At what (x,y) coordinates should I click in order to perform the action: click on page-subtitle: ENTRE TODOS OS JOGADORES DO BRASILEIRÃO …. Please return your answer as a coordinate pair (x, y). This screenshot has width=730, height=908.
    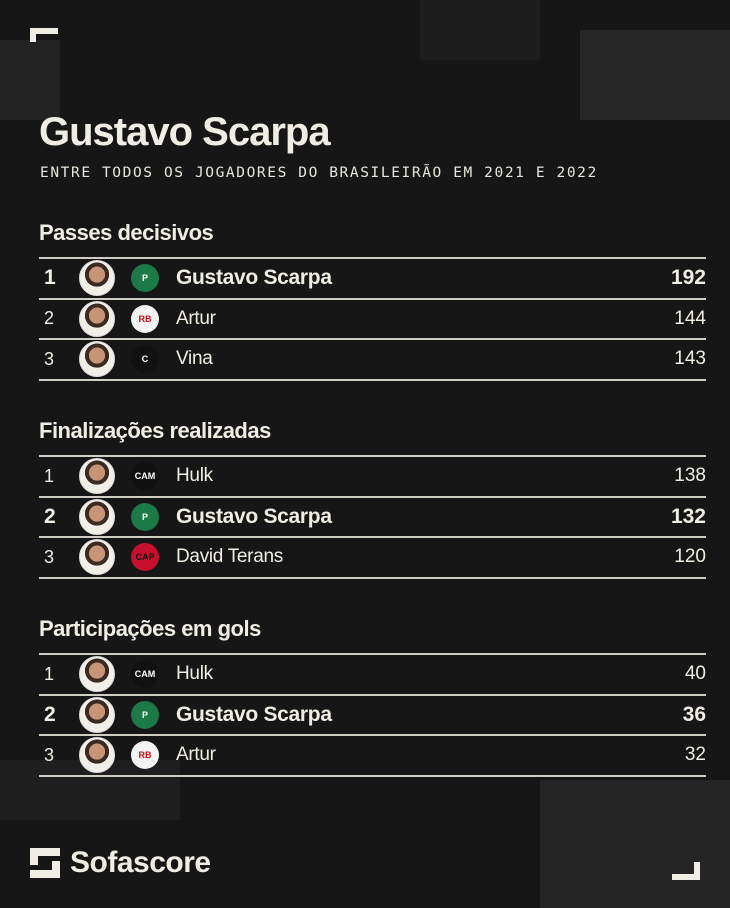
    Looking at the image, I should click on (319, 173).